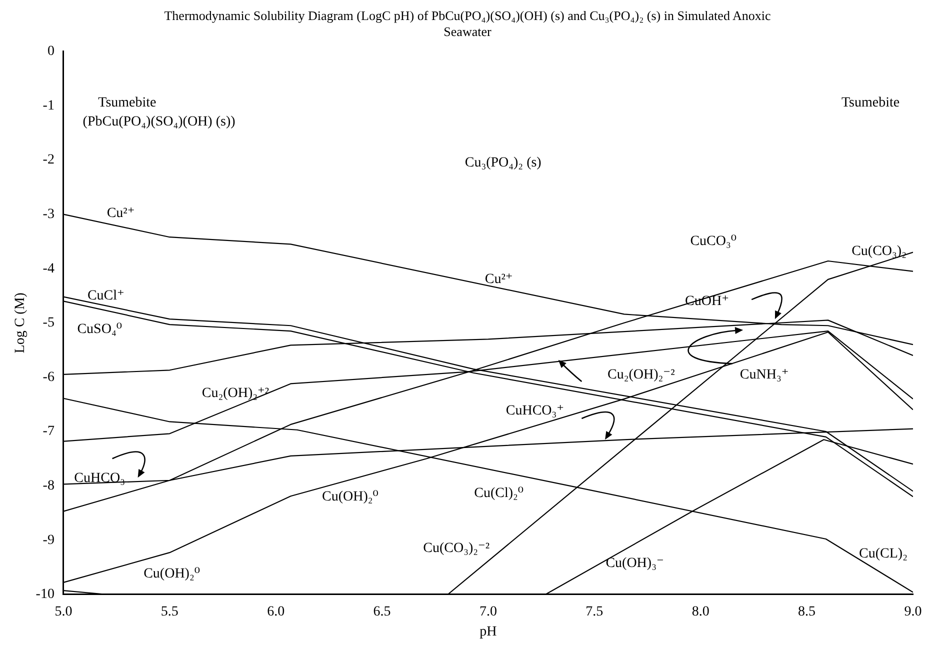 This screenshot has height=653, width=935. Describe the element at coordinates (236, 394) in the screenshot. I see `annotation: Cu₂(OH)₂⁺²` at that location.